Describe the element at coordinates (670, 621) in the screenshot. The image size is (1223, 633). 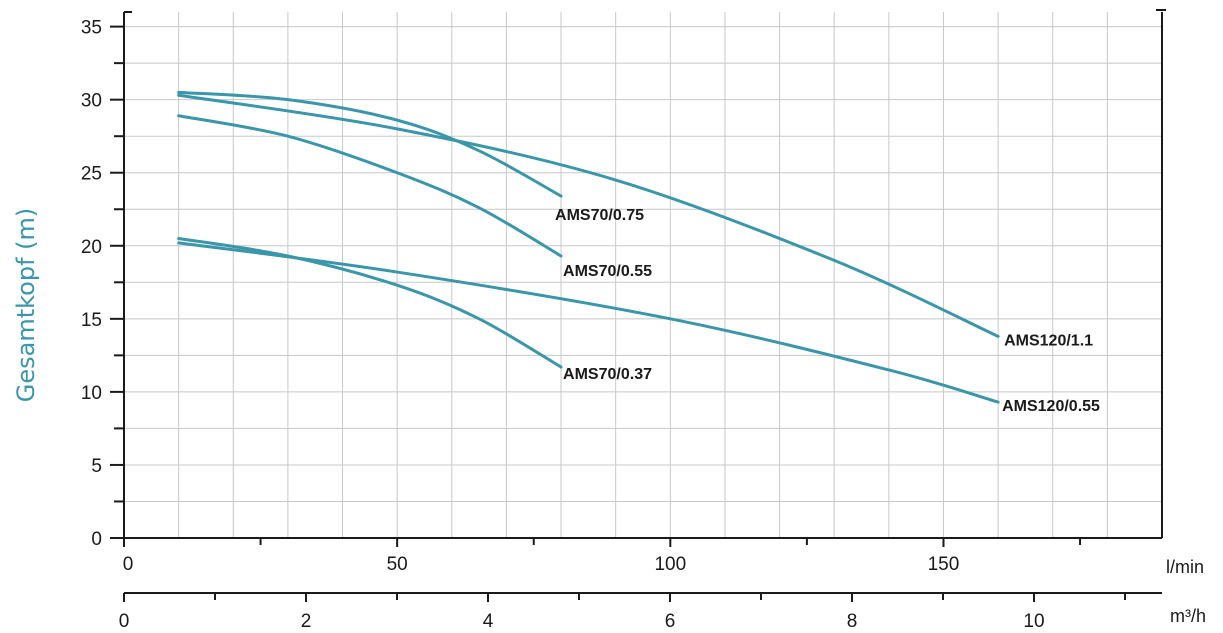
I see `x2-tick-label: 6` at that location.